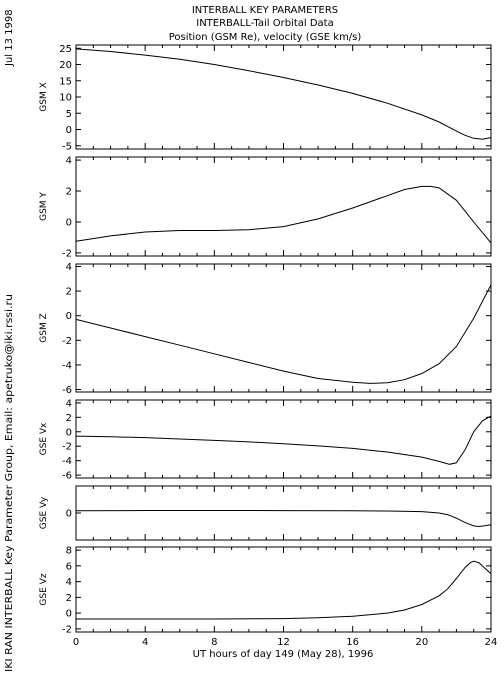  Describe the element at coordinates (283, 642) in the screenshot. I see `x-tick-label: 12` at that location.